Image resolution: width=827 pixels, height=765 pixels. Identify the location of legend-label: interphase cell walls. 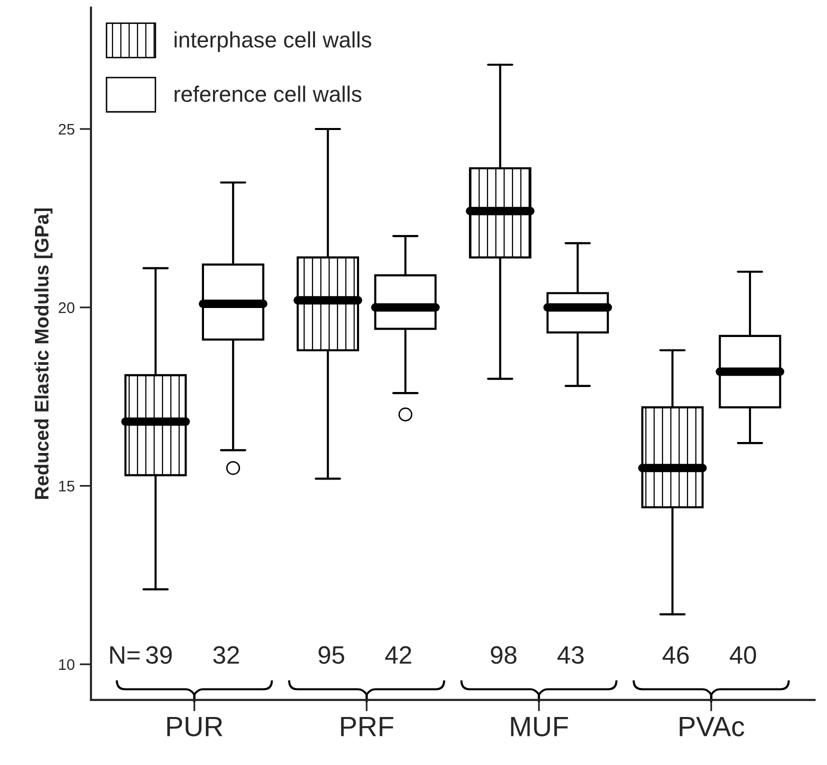
(273, 41).